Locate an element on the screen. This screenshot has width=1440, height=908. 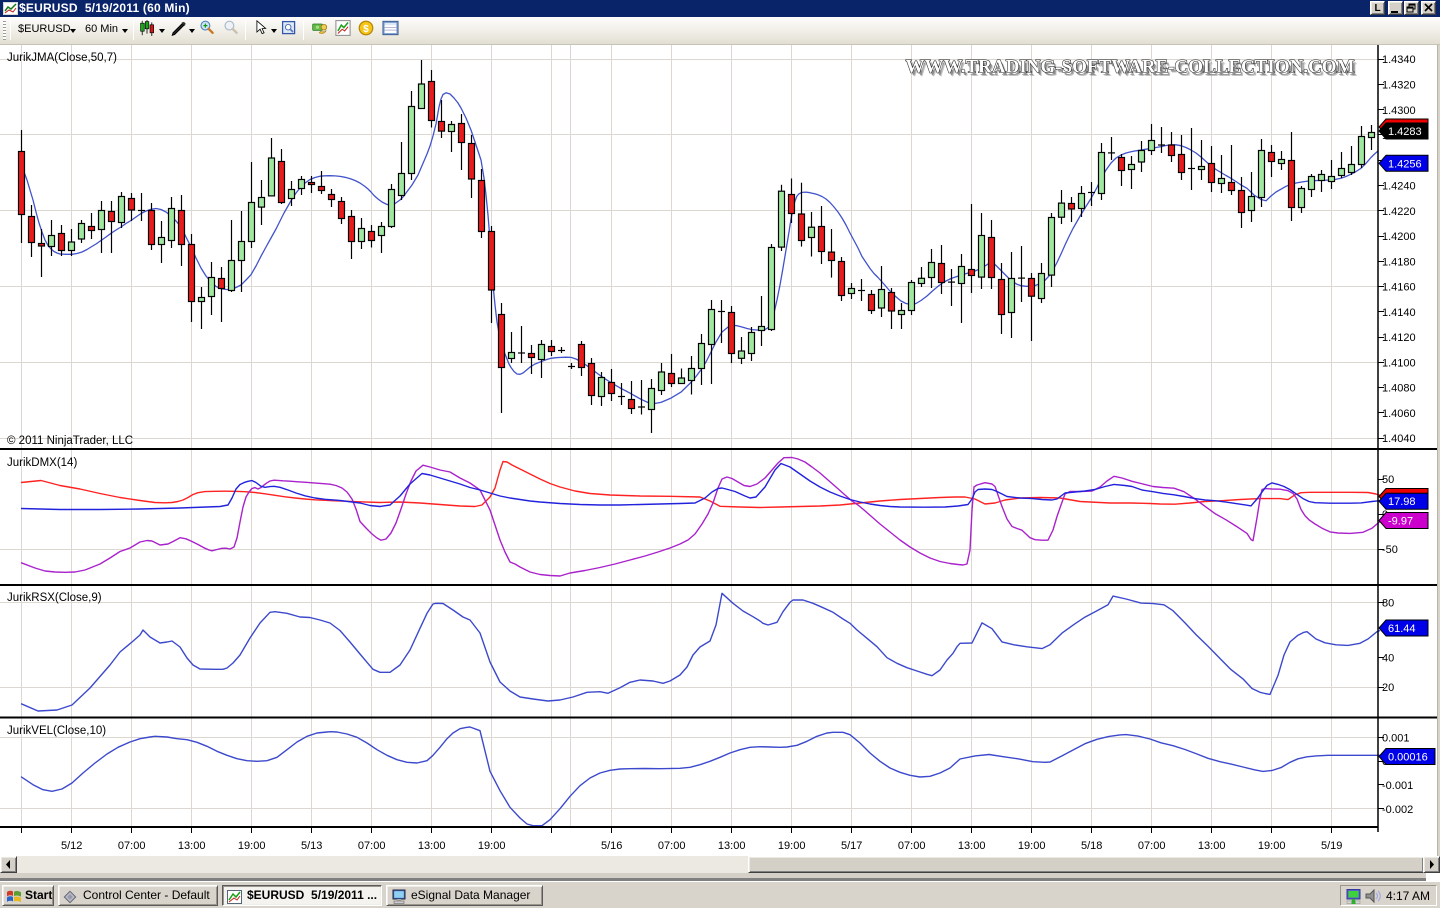
svg-text: © 2011 NinjaTrader, LLC is located at coordinates (70, 441).